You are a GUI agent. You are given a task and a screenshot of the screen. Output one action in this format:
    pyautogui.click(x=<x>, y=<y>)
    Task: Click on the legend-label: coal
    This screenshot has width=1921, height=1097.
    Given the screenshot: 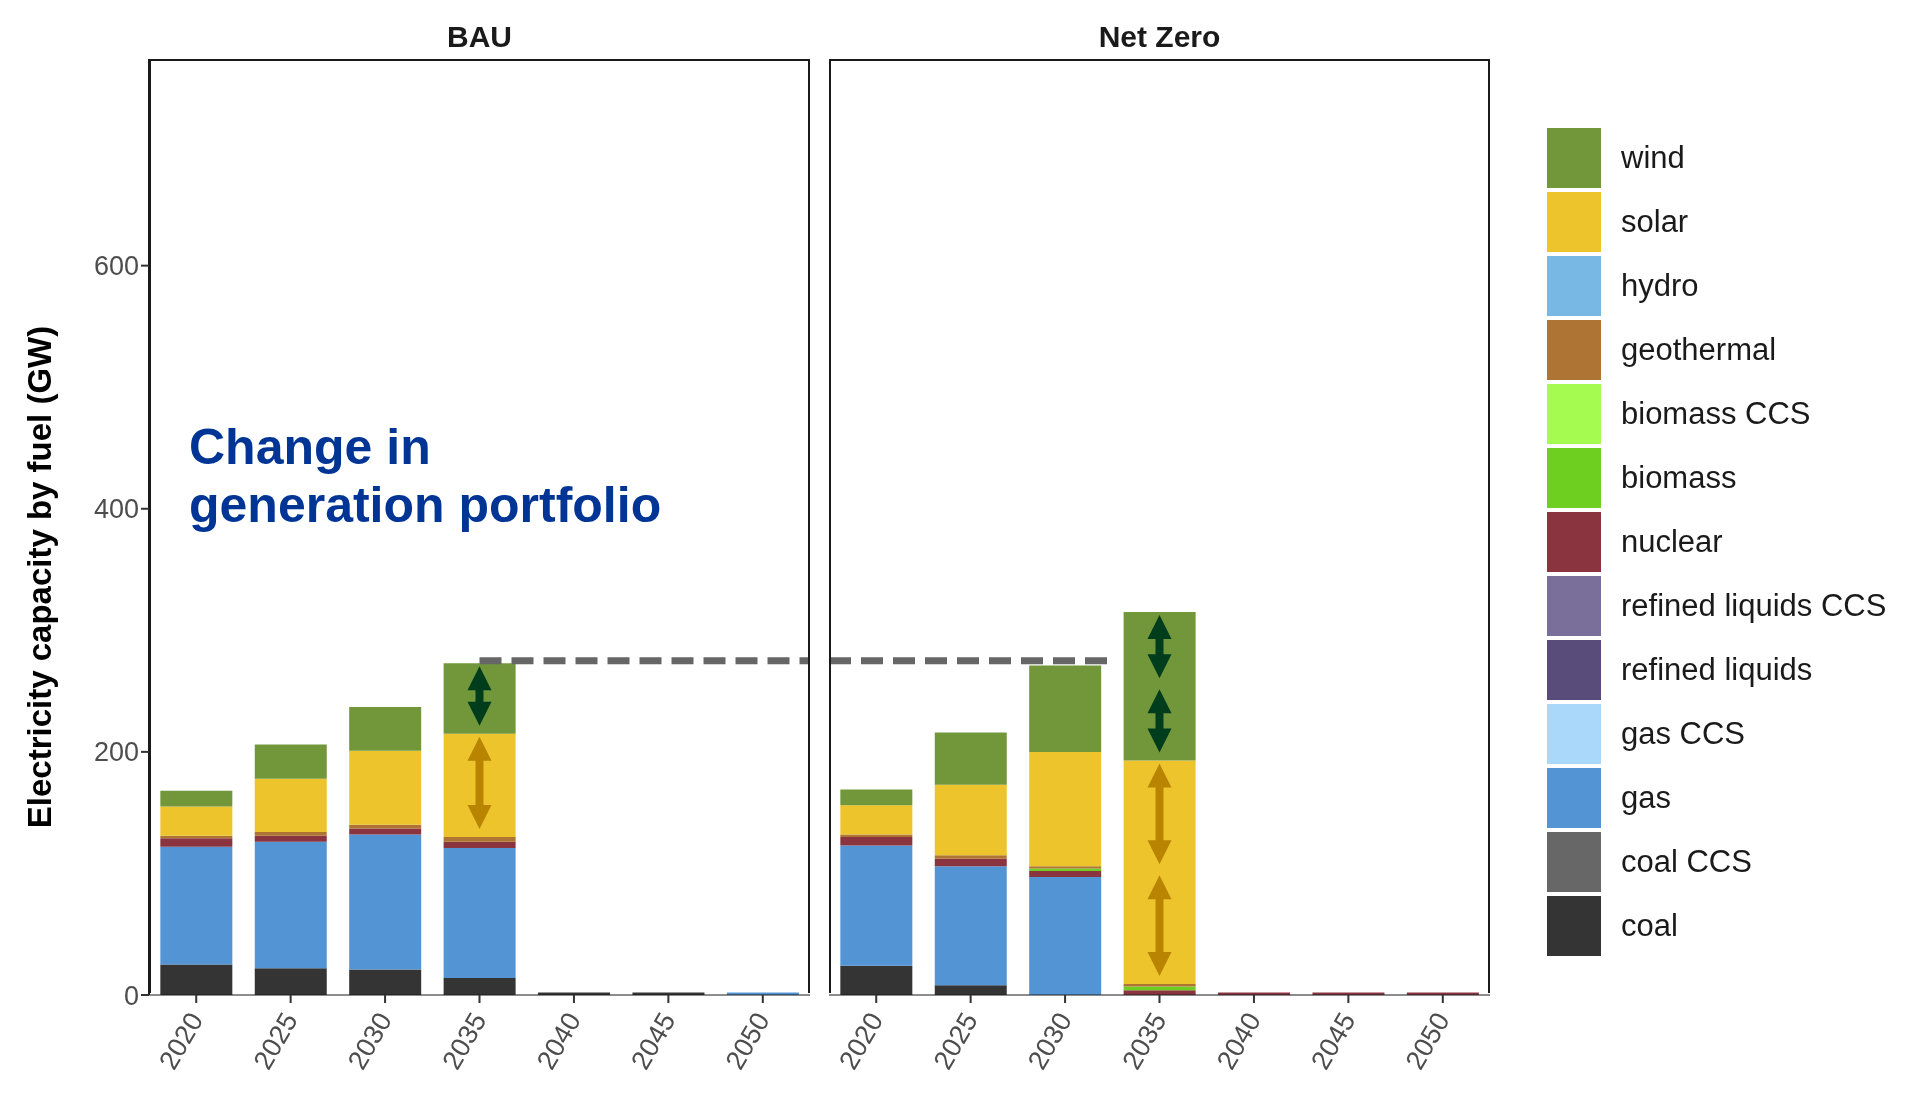 What is the action you would take?
    pyautogui.click(x=1649, y=926)
    